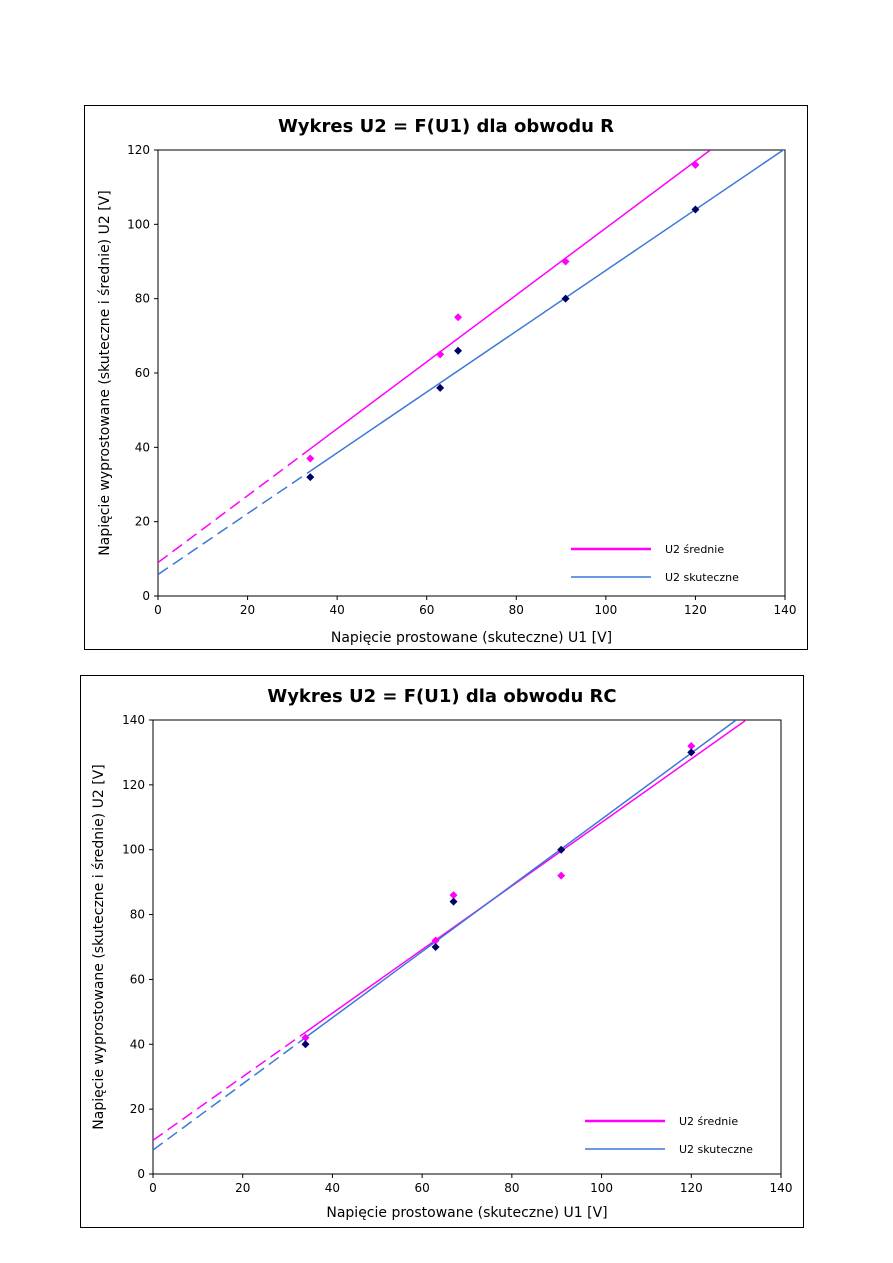 This screenshot has height=1263, width=893. What do you see at coordinates (133, 720) in the screenshot?
I see `y-tick-label: 140` at bounding box center [133, 720].